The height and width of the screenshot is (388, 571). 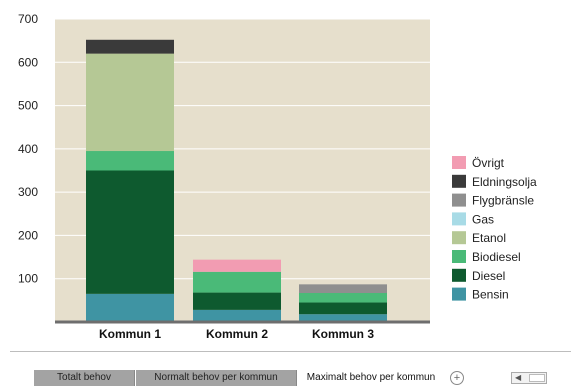 I want to click on x-tick-label: Kommun 2, so click(x=237, y=333).